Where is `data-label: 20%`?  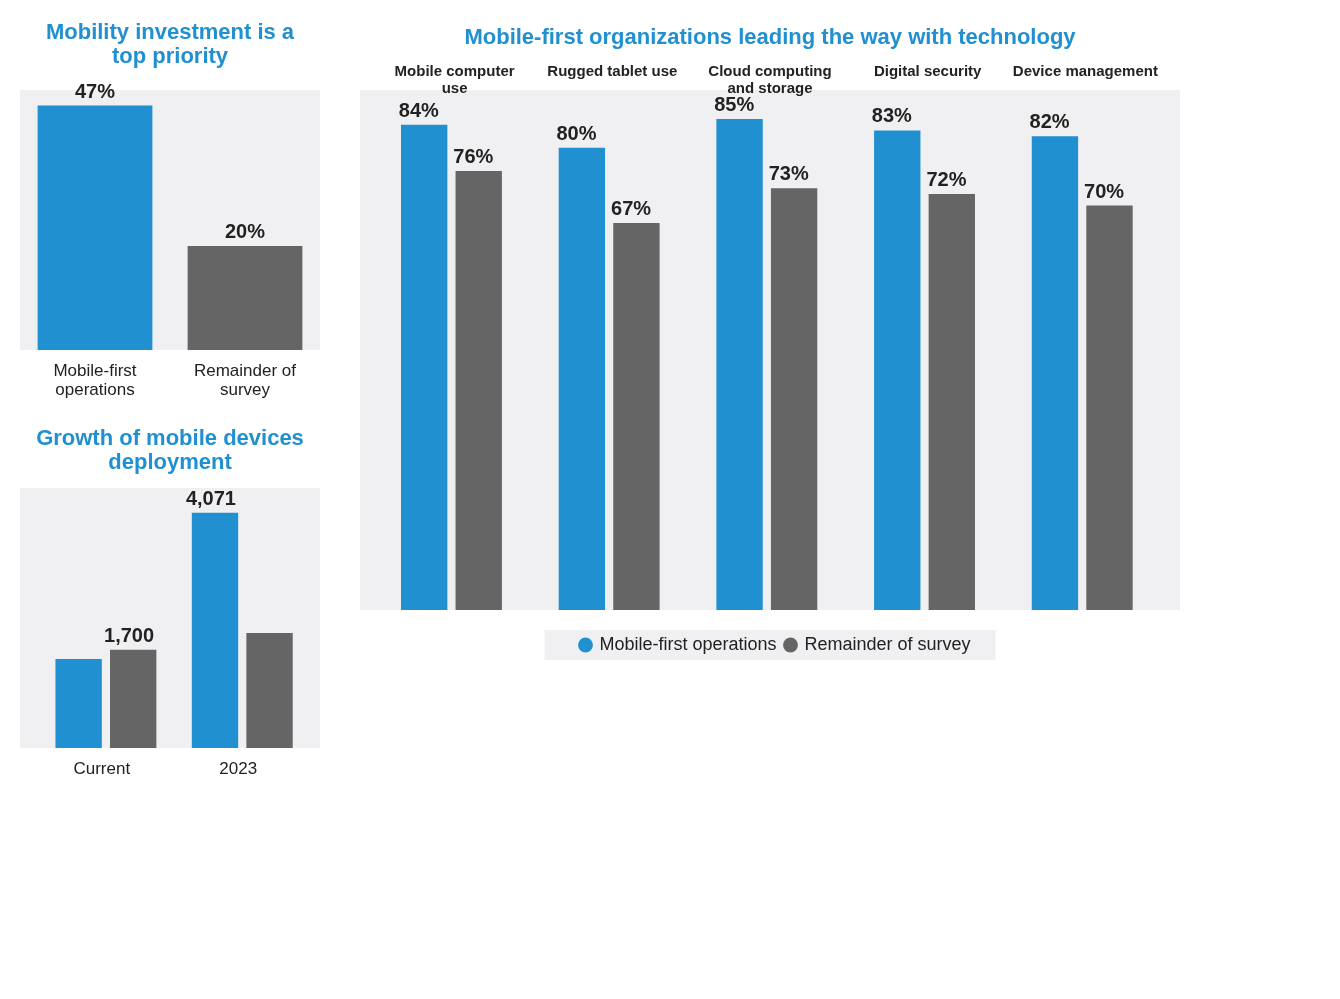 data-label: 20% is located at coordinates (245, 231).